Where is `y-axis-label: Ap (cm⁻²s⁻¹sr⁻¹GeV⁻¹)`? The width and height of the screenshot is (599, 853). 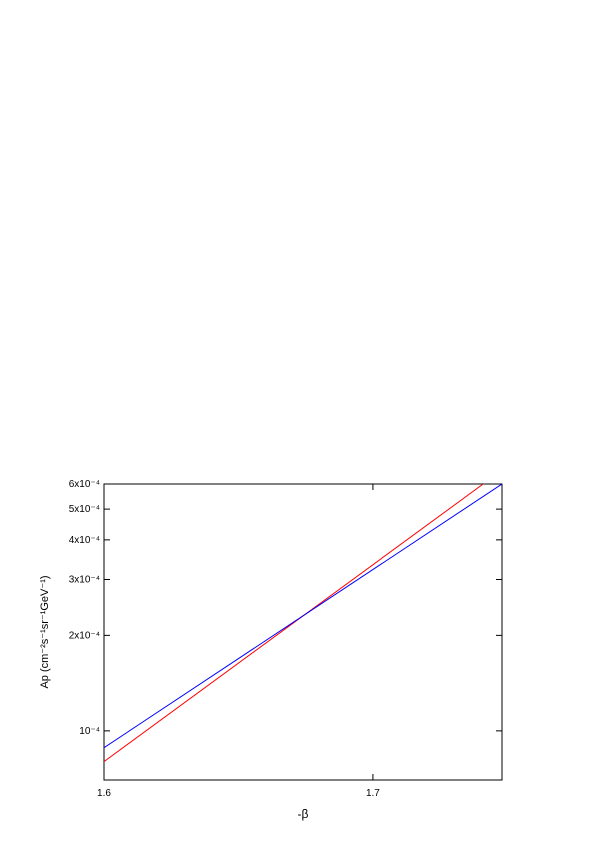
y-axis-label: Ap (cm⁻²s⁻¹sr⁻¹GeV⁻¹) is located at coordinates (45, 631).